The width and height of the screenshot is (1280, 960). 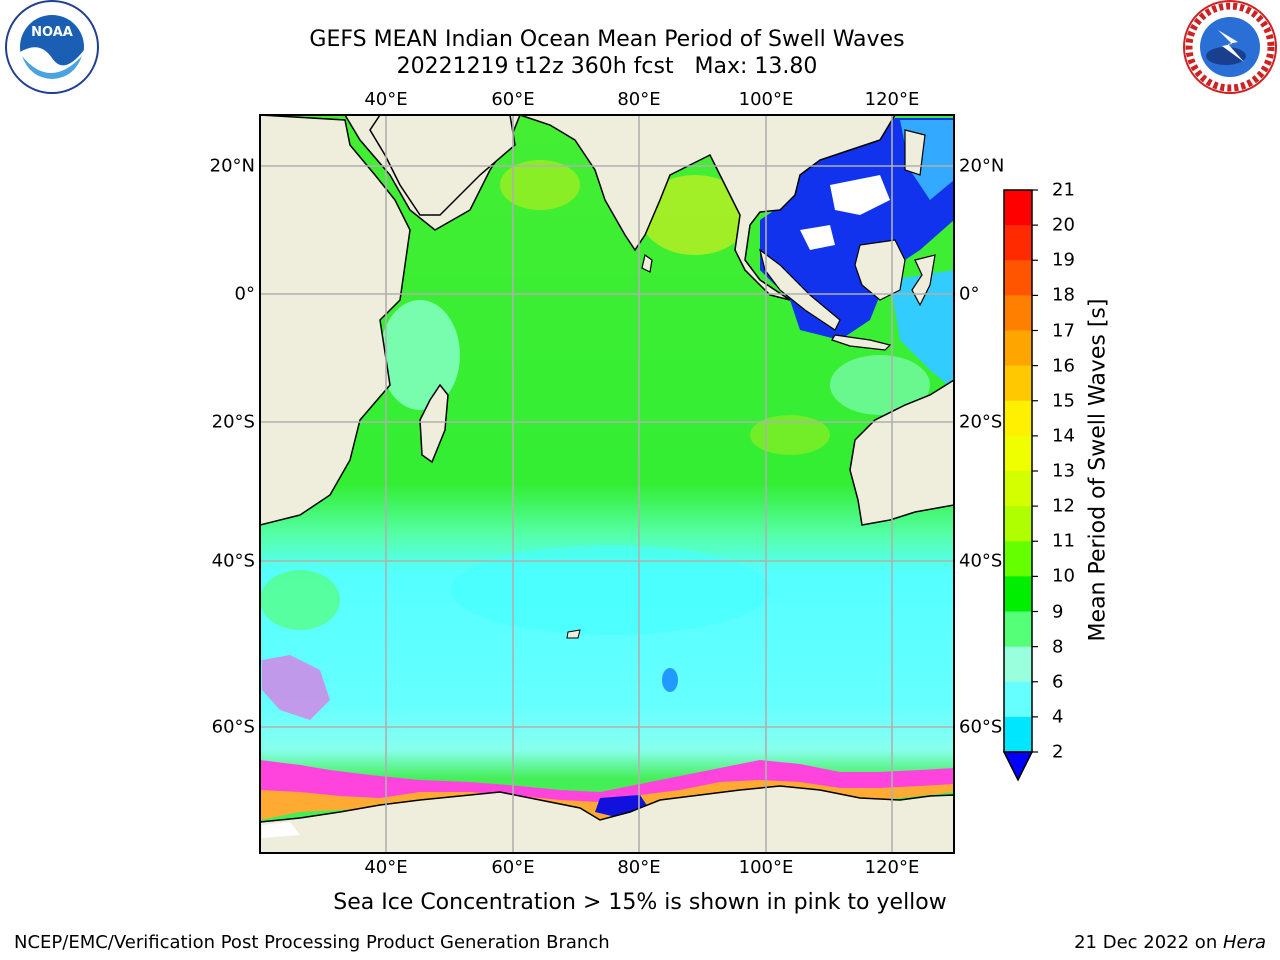 I want to click on sea-ice-patch, so click(x=296, y=687).